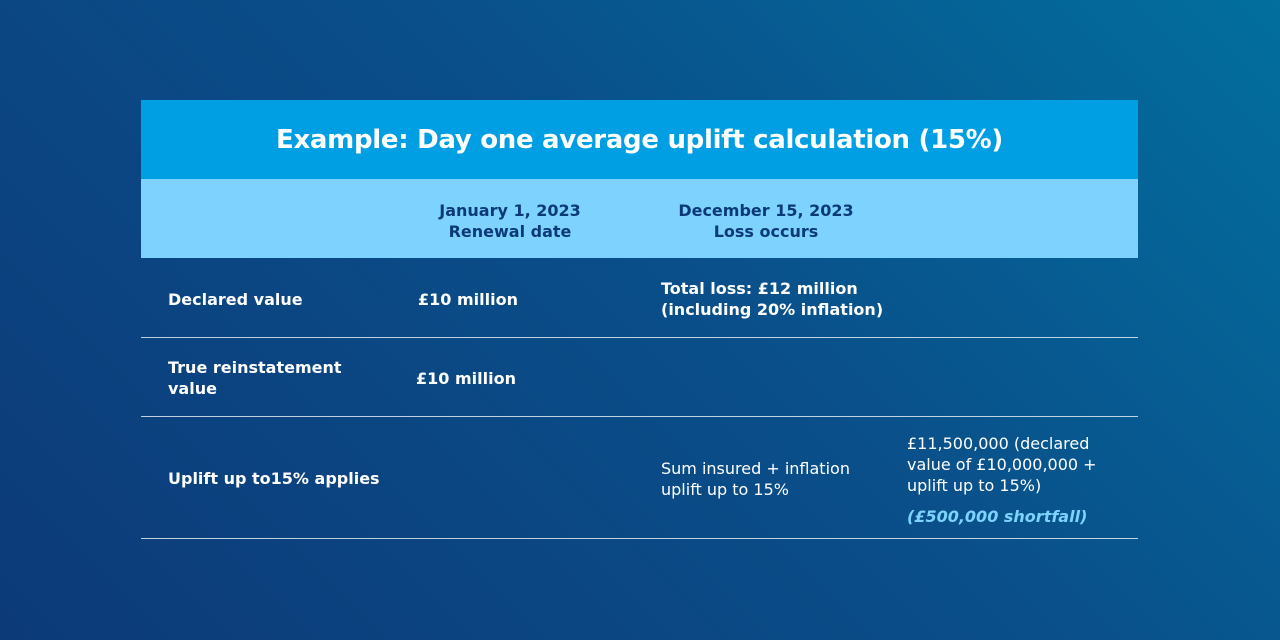 Image resolution: width=1280 pixels, height=640 pixels. What do you see at coordinates (1002, 464) in the screenshot?
I see `result-value-line2: value of £10,000,000 +` at bounding box center [1002, 464].